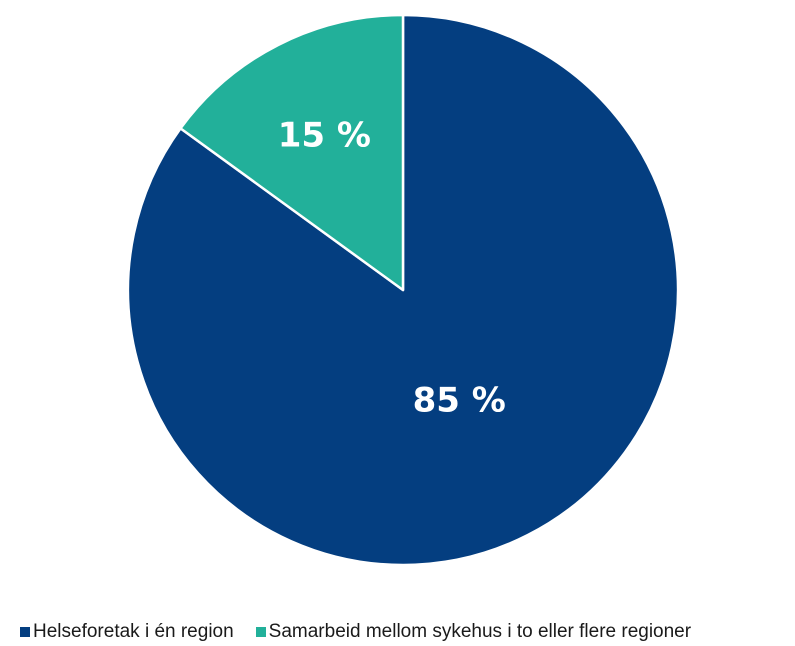 The image size is (795, 646). What do you see at coordinates (459, 400) in the screenshot?
I see `slice-label-helseforetak: 85 %` at bounding box center [459, 400].